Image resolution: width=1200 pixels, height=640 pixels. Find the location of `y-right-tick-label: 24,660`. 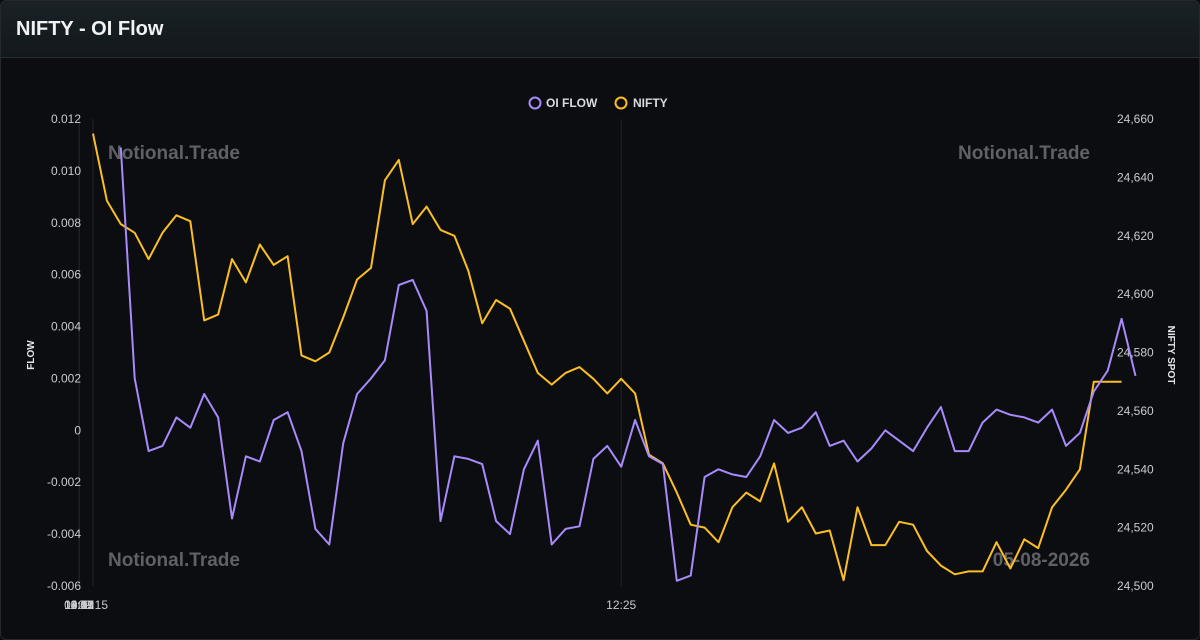

y-right-tick-label: 24,660 is located at coordinates (1135, 119).